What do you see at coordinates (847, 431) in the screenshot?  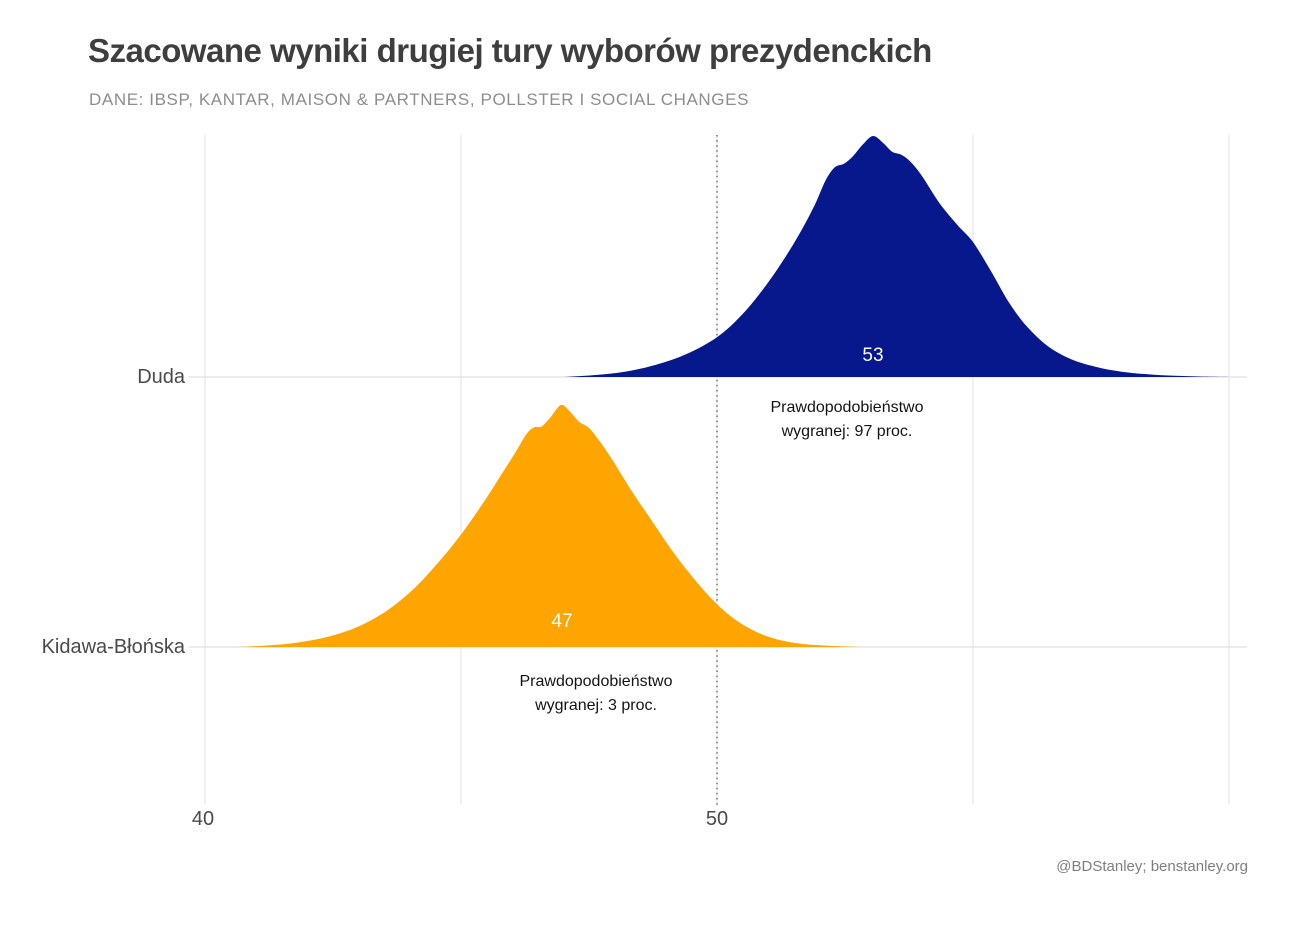 I see `duda-note-line-2: wygranej: 97 proc.` at bounding box center [847, 431].